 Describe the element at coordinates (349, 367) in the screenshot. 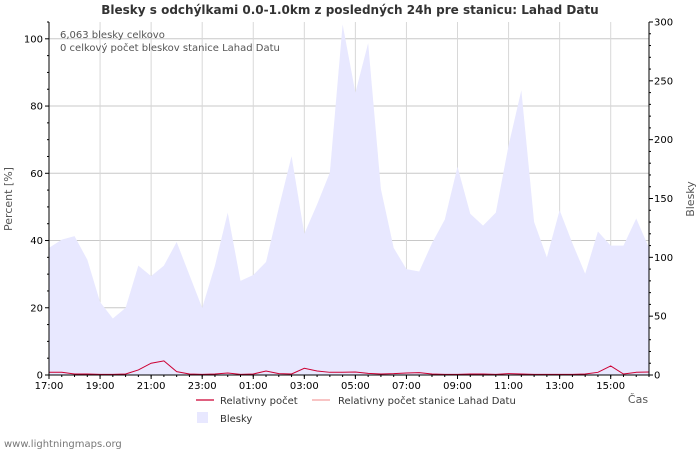

I see `relative-line` at that location.